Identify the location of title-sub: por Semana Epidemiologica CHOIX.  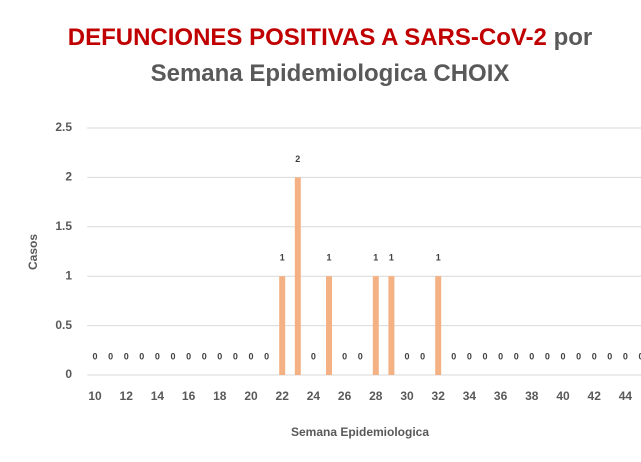
(371, 55).